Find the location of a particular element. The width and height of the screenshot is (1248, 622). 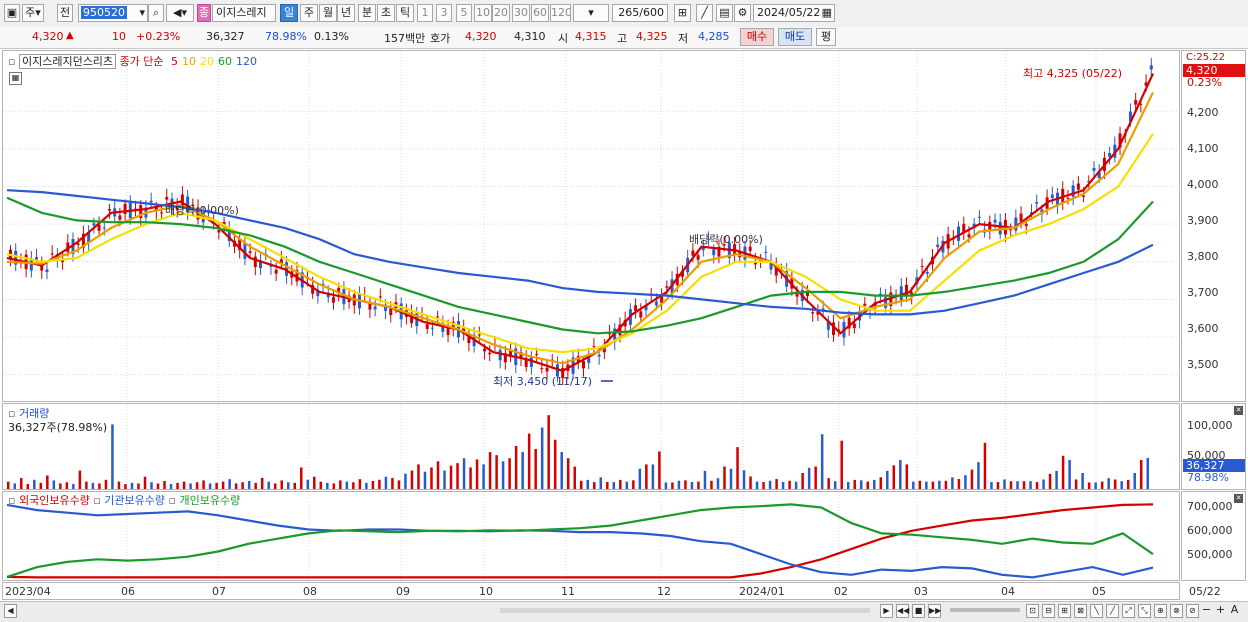

legend-stock-name: 이지스레지던스리츠 is located at coordinates (67, 61).